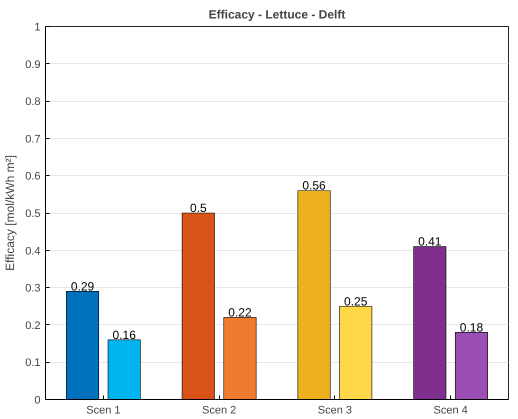 This screenshot has width=518, height=419. I want to click on y-tick-label: 0.4, so click(33, 251).